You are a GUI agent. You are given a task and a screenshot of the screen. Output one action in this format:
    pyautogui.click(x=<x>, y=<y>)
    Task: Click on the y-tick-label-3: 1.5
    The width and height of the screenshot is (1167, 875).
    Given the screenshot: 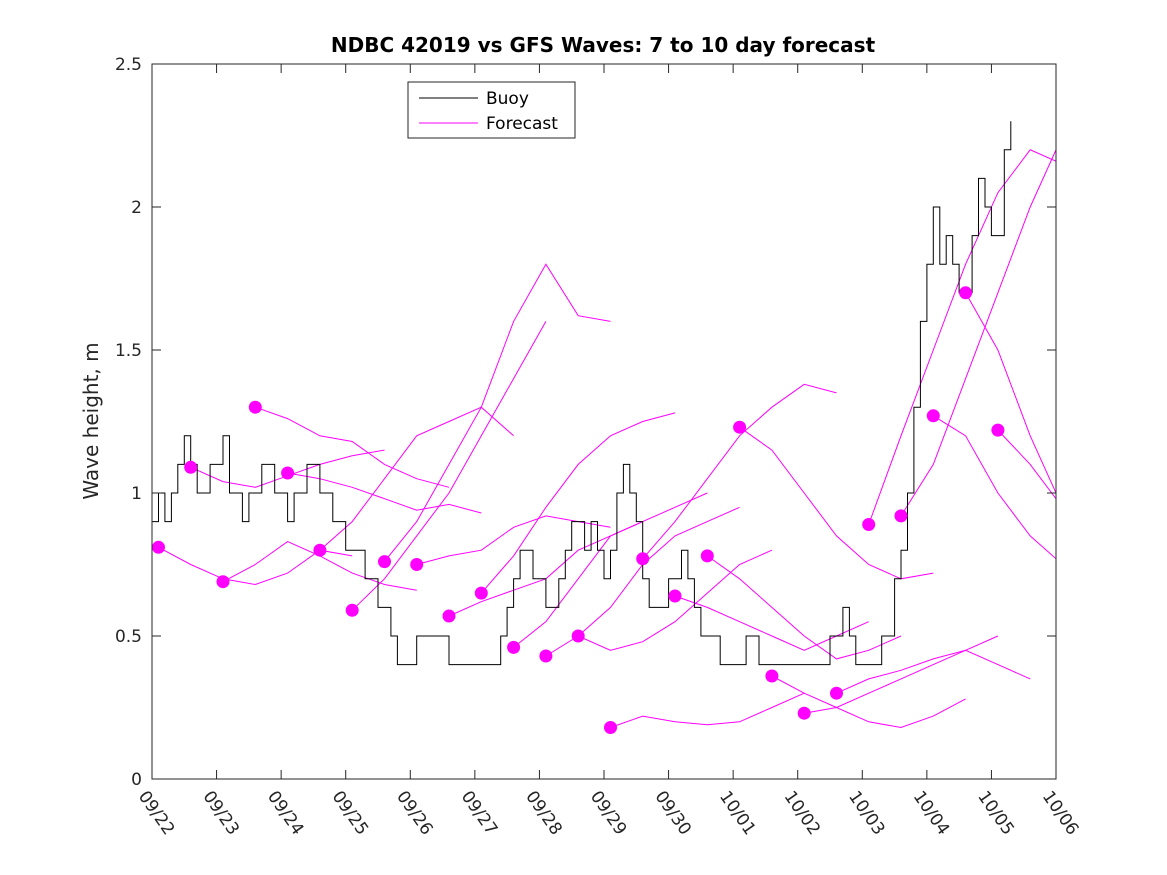 What is the action you would take?
    pyautogui.click(x=128, y=351)
    